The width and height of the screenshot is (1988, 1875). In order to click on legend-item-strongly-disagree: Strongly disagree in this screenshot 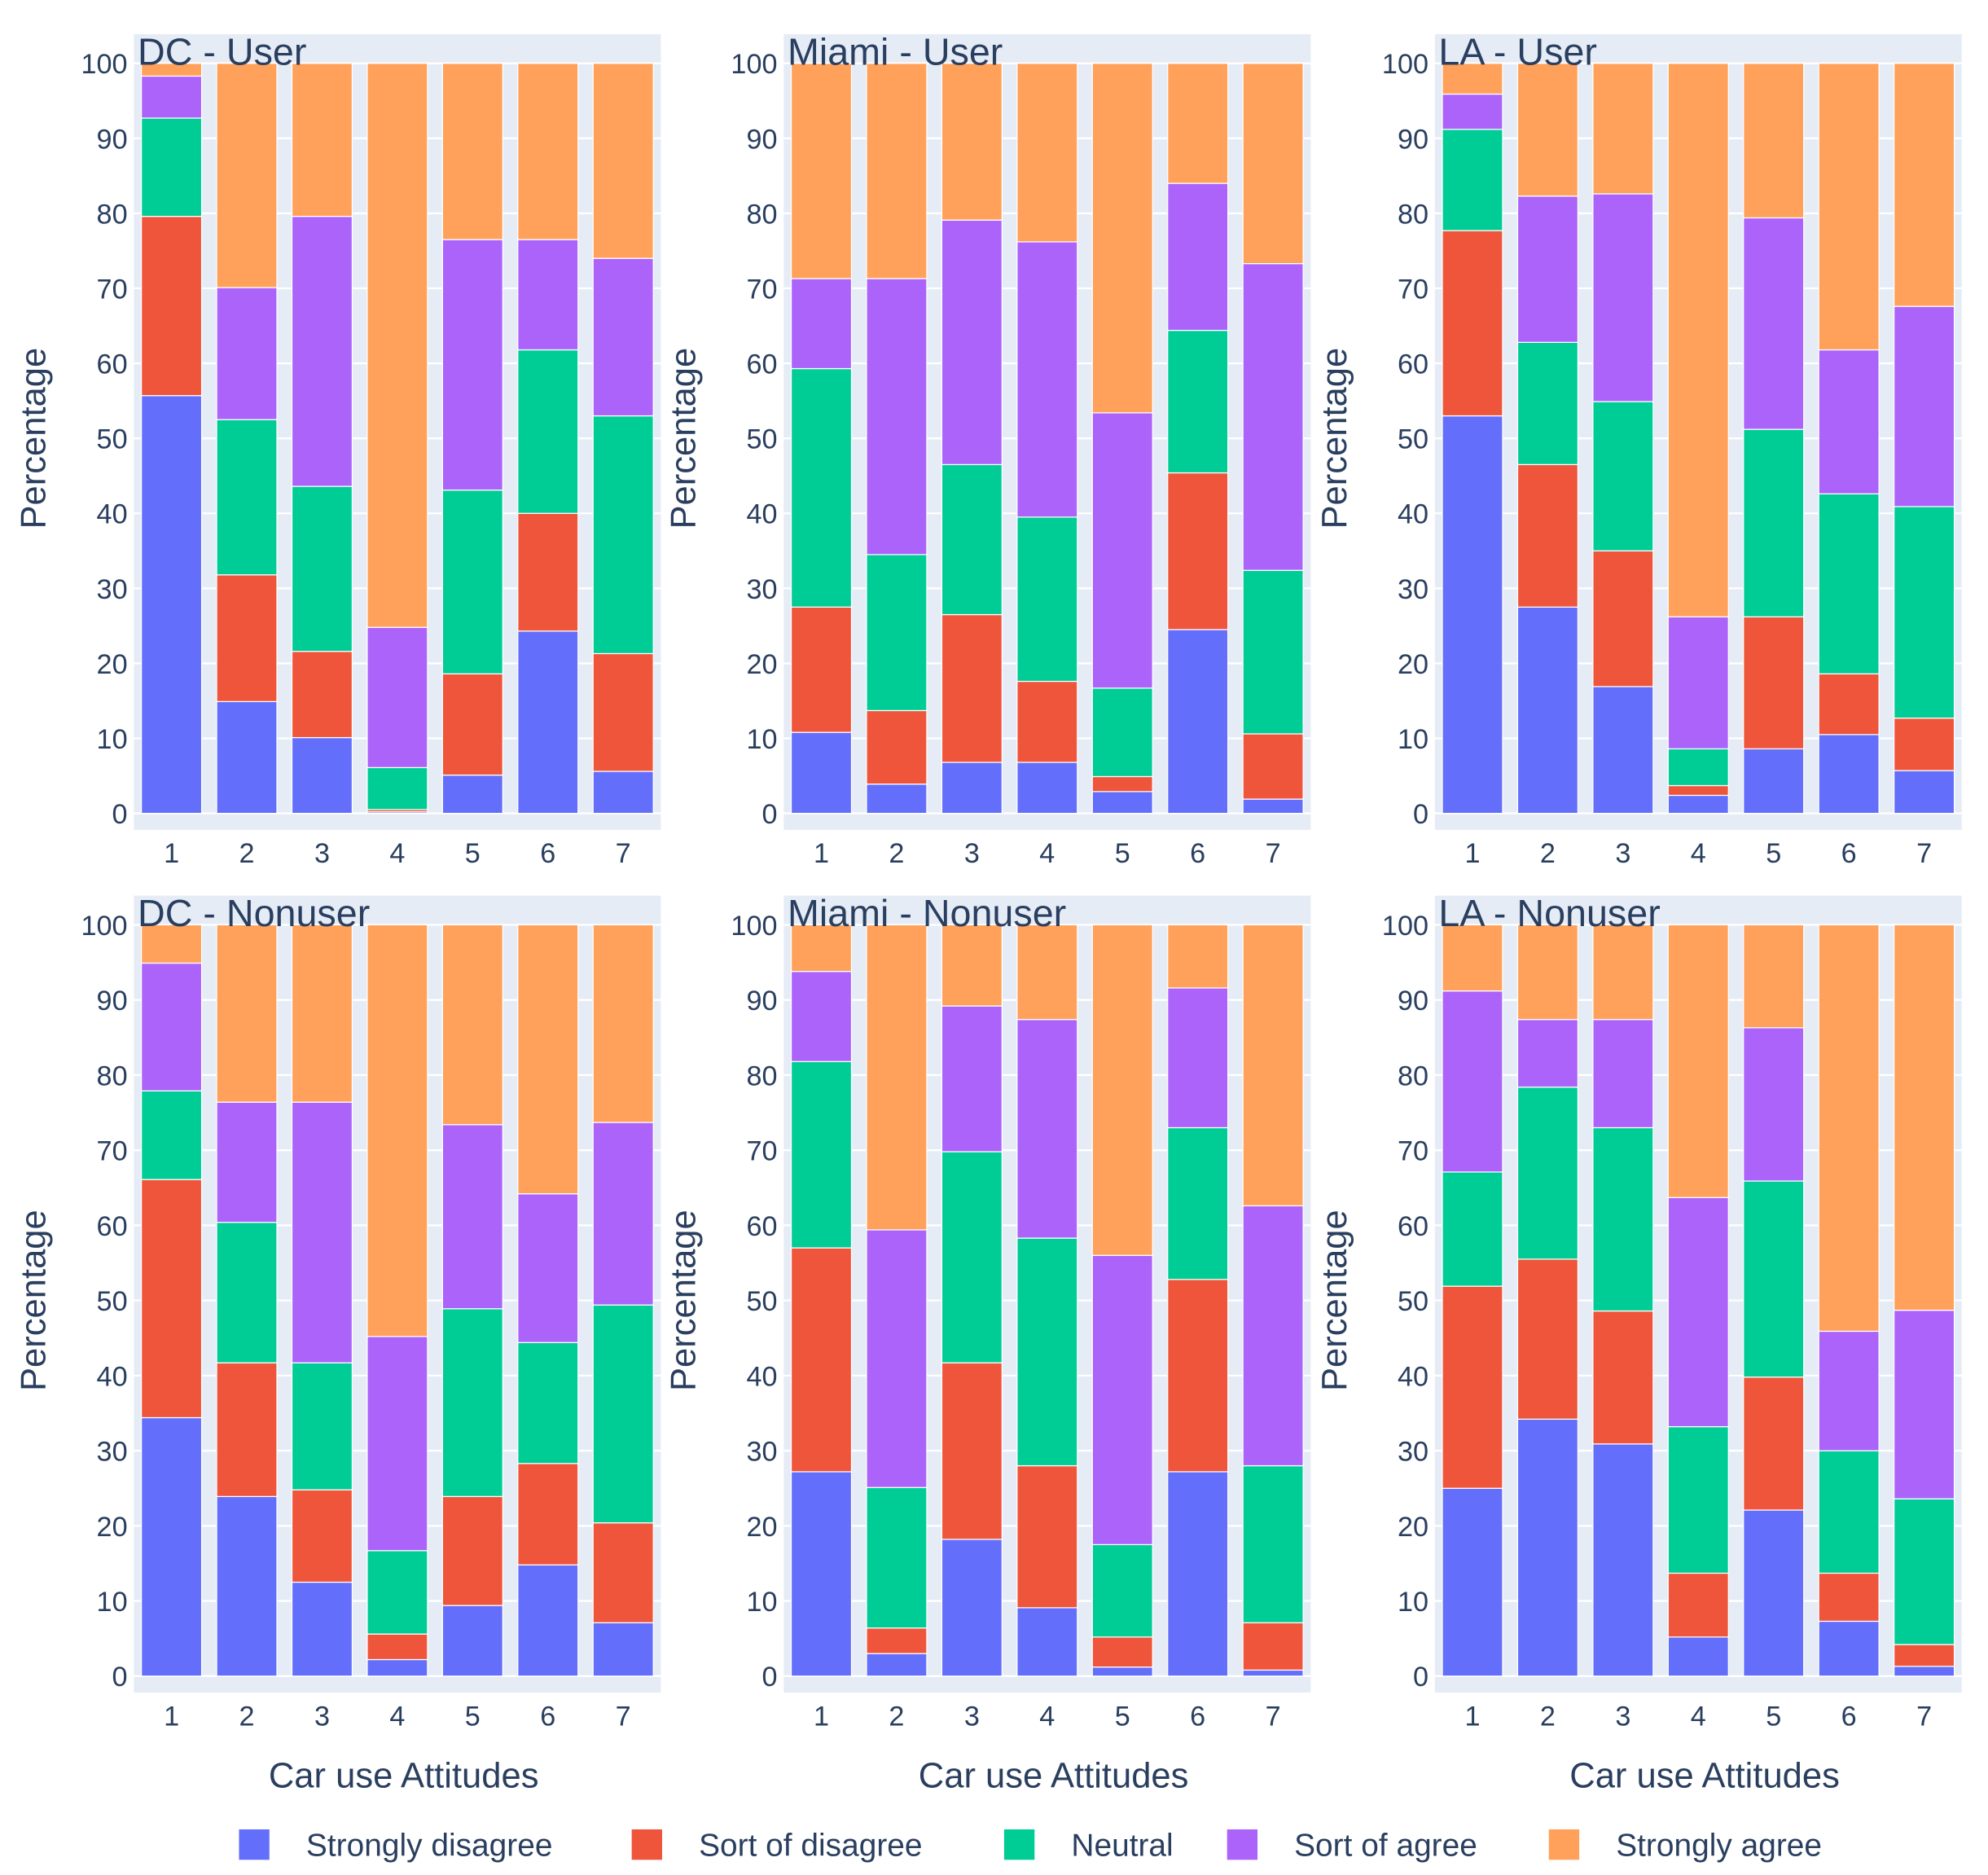, I will do `click(395, 1846)`.